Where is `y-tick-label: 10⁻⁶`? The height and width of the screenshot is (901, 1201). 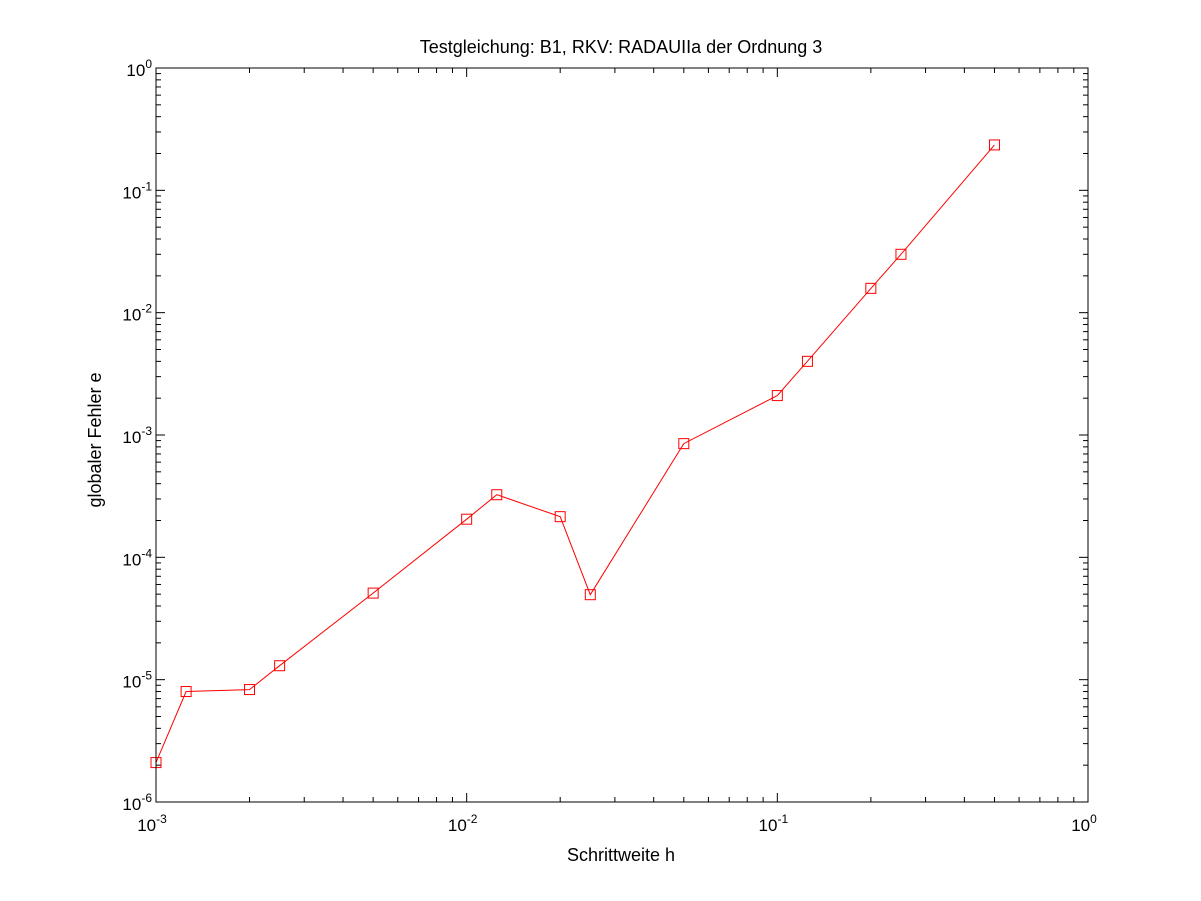 y-tick-label: 10⁻⁶ is located at coordinates (137, 802).